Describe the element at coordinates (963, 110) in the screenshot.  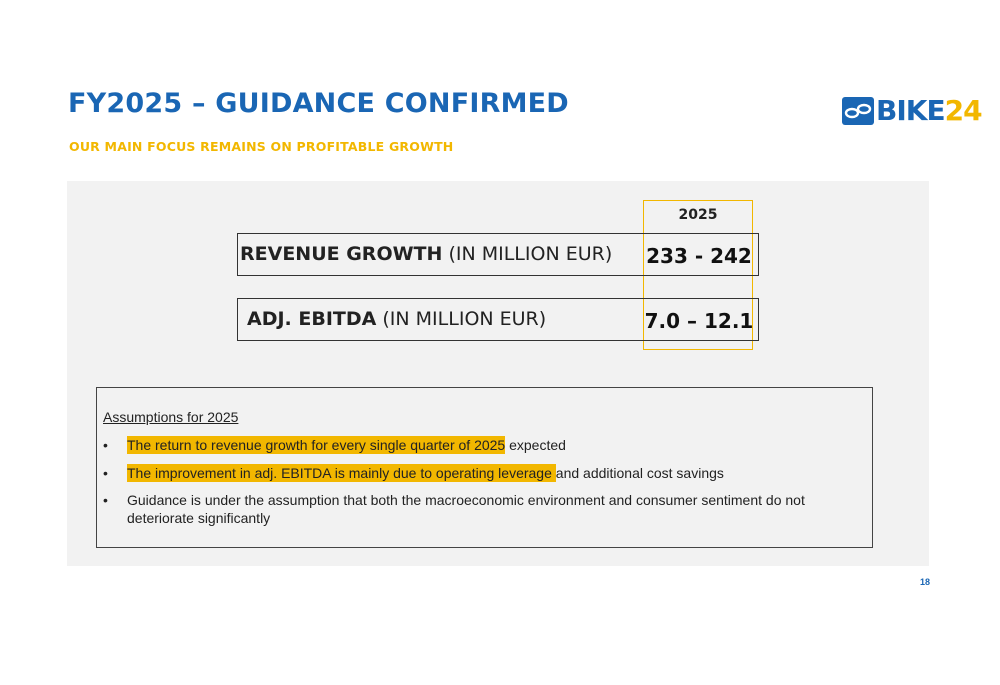
I see `logo-text-24: 24` at that location.